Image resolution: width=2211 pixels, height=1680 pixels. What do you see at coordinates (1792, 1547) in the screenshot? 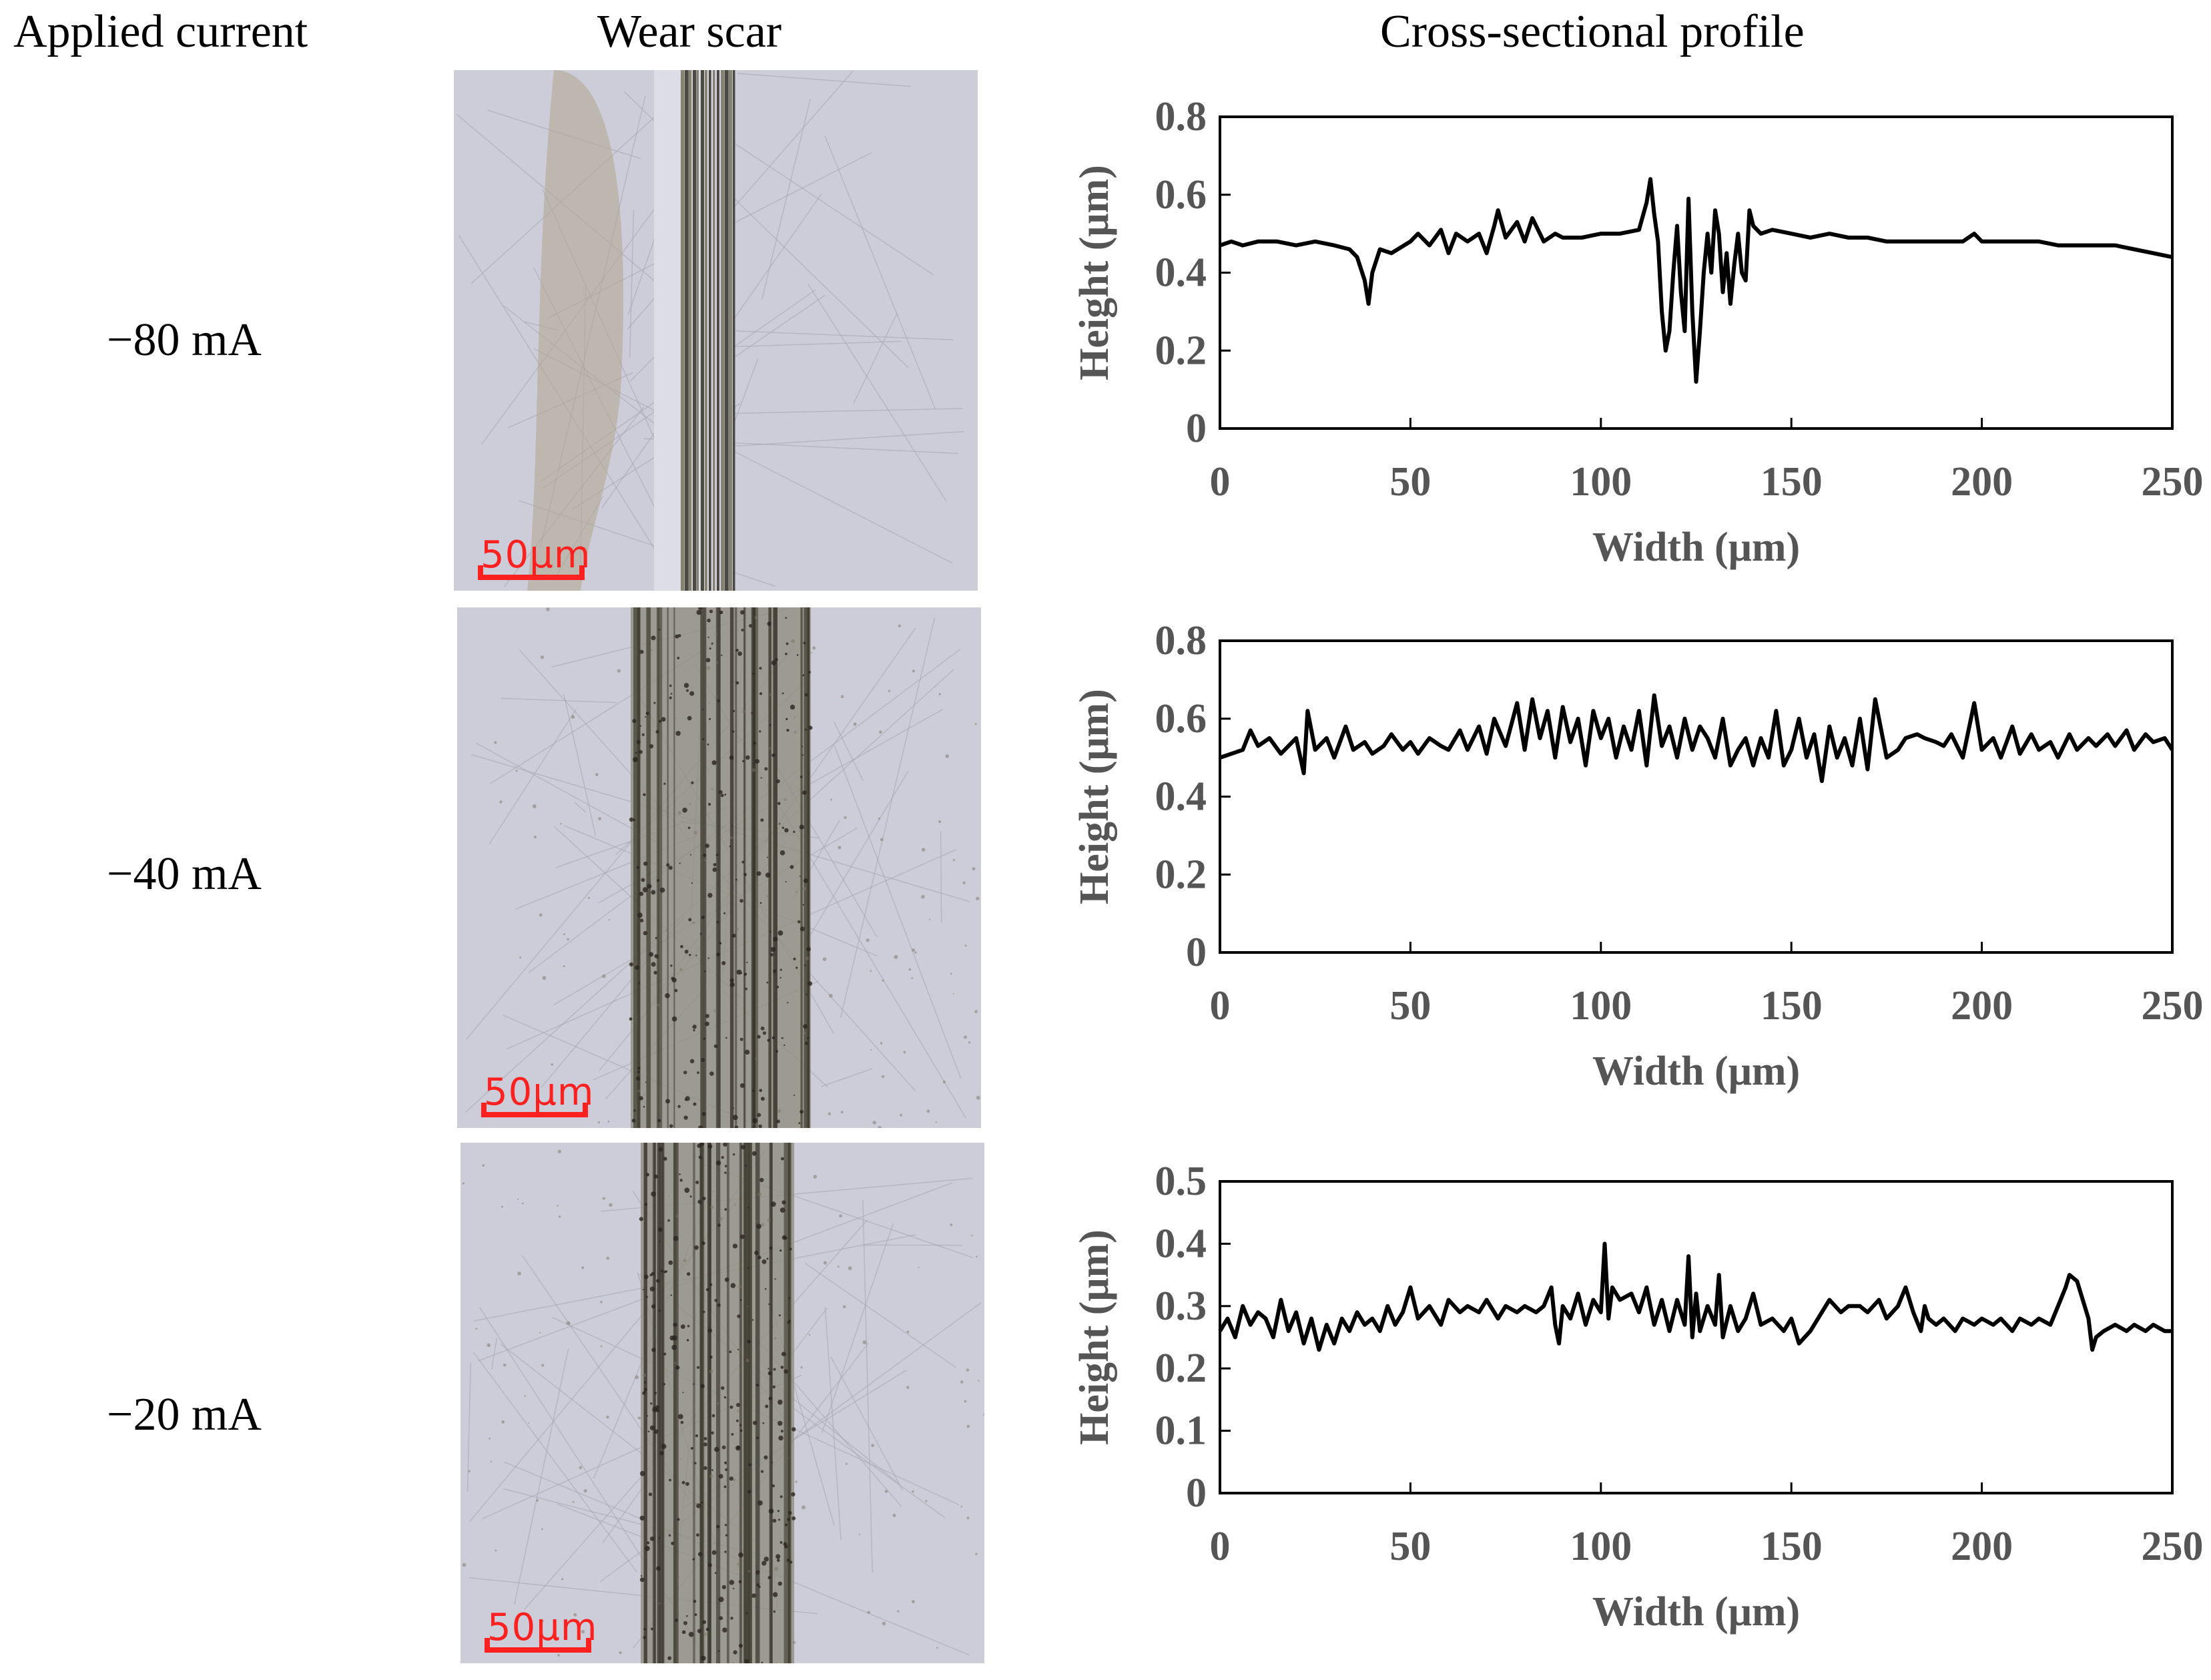
I see `x-tick-label-3-3: 150` at bounding box center [1792, 1547].